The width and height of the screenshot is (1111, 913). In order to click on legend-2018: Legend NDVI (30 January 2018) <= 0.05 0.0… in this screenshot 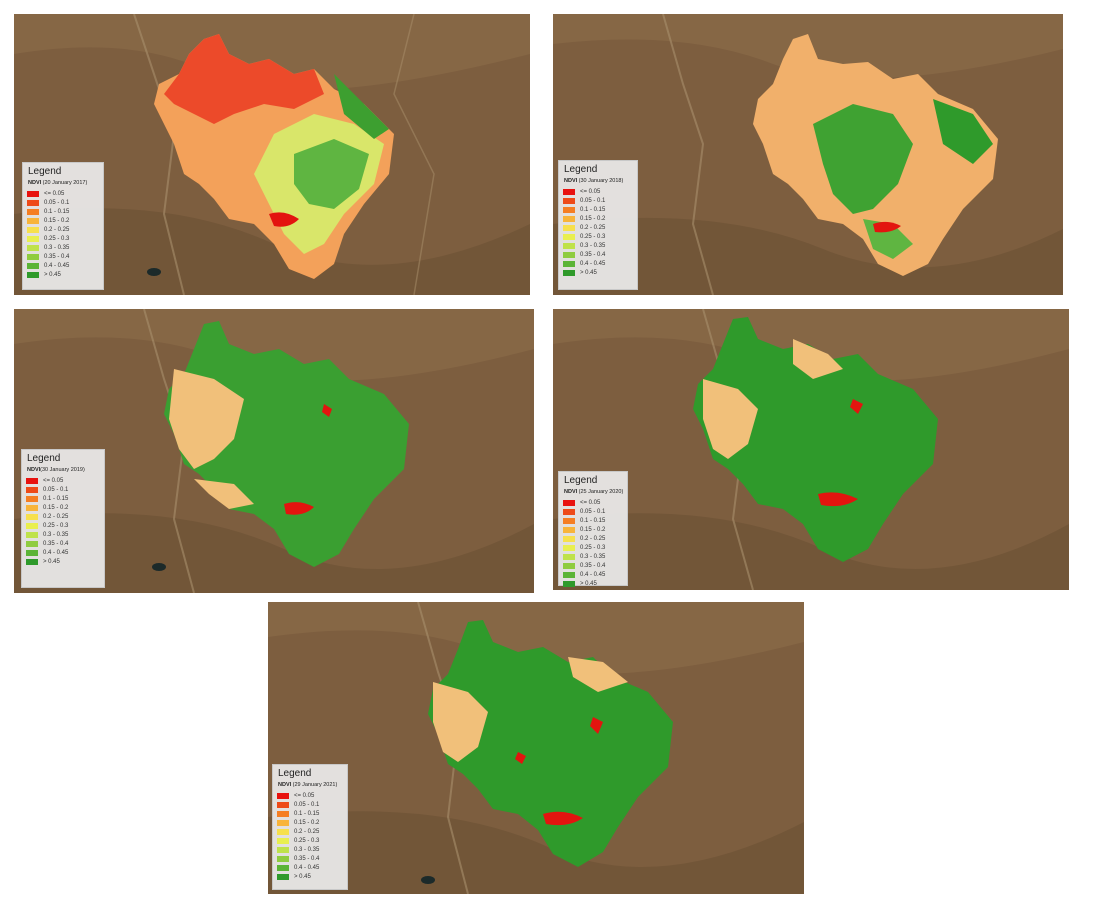, I will do `click(598, 225)`.